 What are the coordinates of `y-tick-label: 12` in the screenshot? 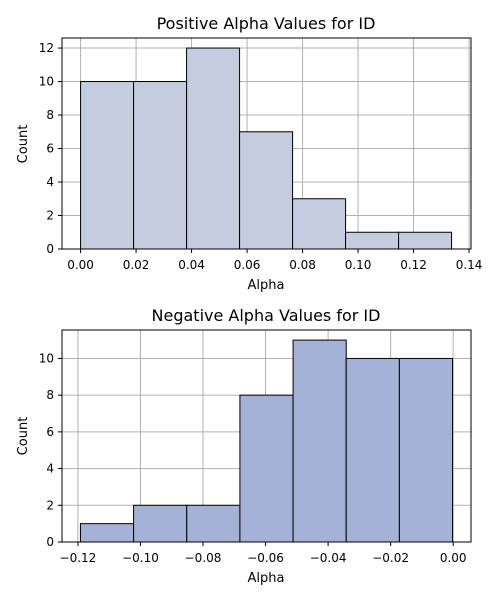 It's located at (46, 48).